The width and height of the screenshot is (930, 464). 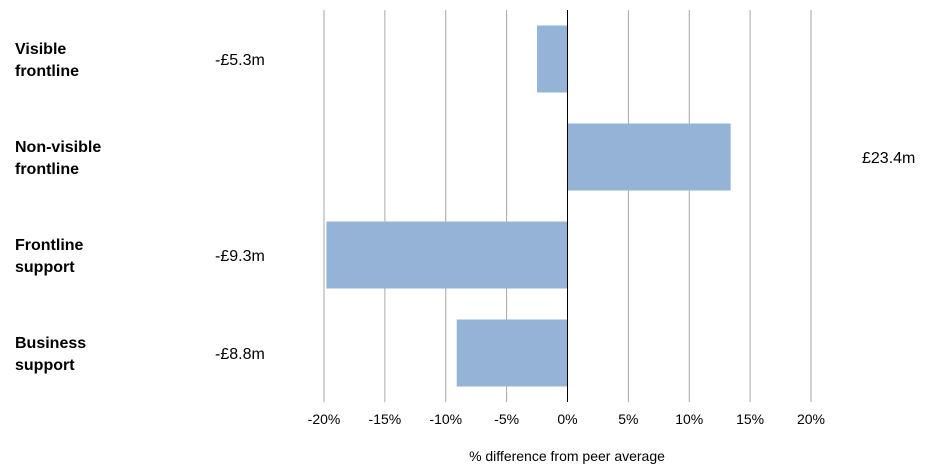 What do you see at coordinates (445, 419) in the screenshot?
I see `x-tick-label: -10%` at bounding box center [445, 419].